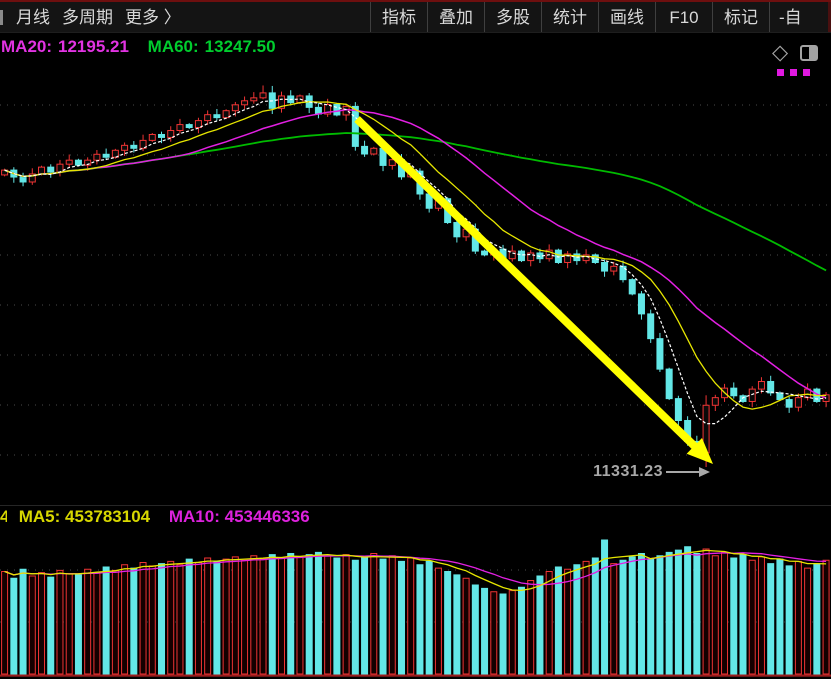  I want to click on low-price-annotation: 11331.23, so click(628, 471).